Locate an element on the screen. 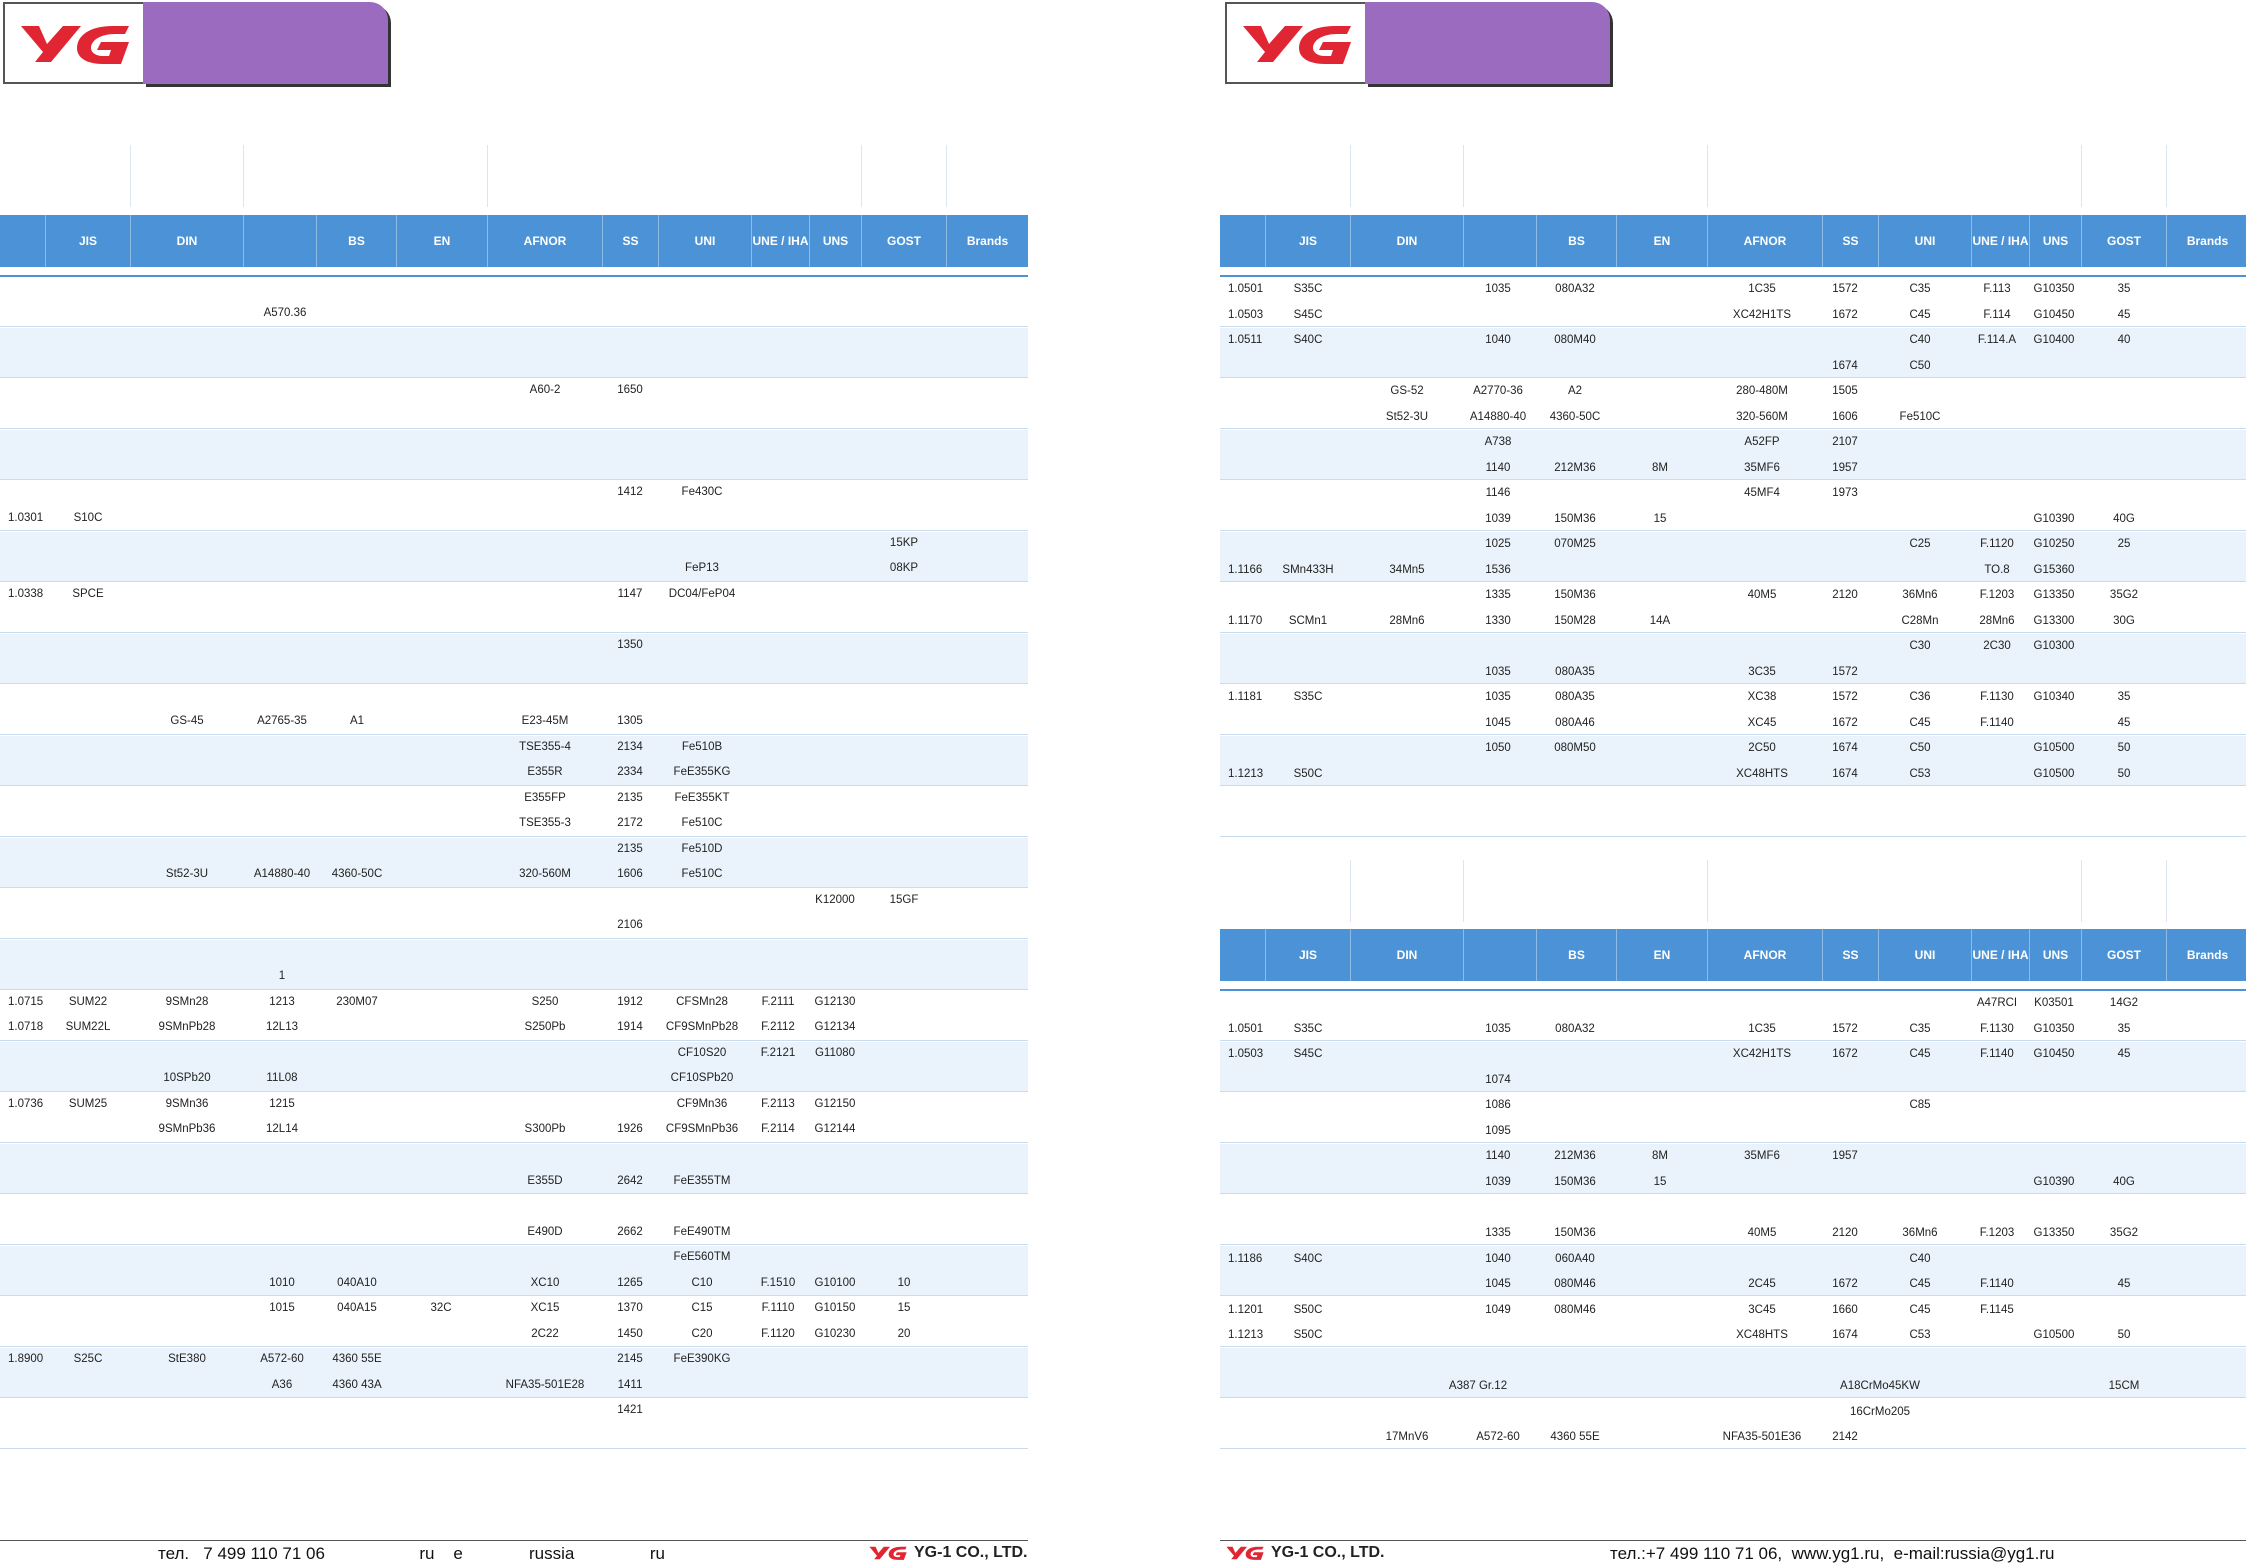 This screenshot has height=1566, width=2246. table-cell: G10450 is located at coordinates (2054, 1054).